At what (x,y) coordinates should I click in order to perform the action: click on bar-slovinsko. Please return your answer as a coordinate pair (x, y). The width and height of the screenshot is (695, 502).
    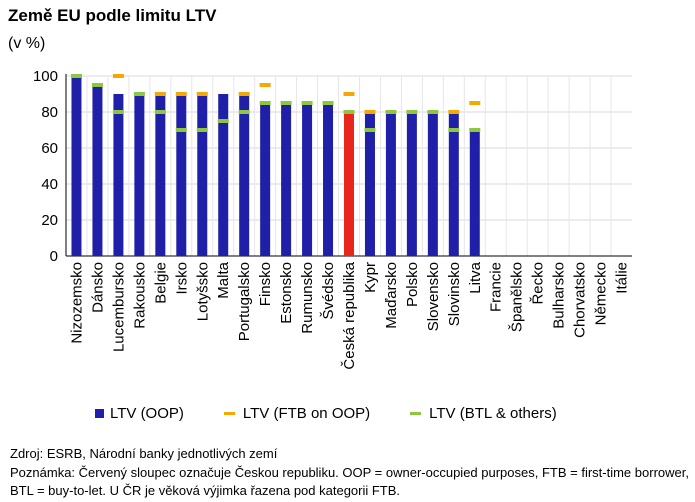
    Looking at the image, I should click on (453, 184).